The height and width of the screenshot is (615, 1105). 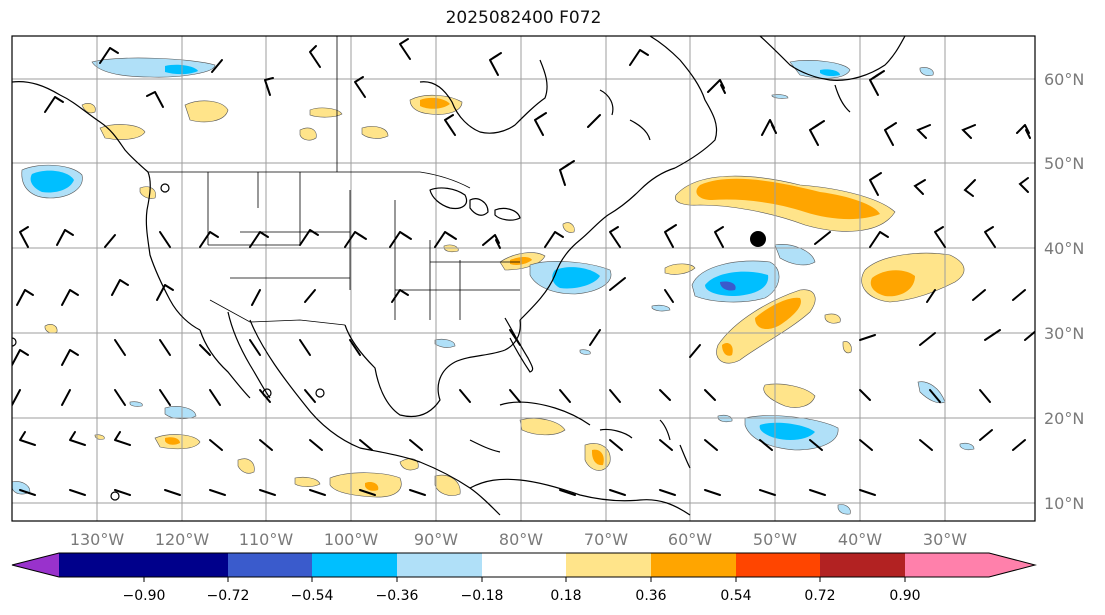 I want to click on lon-label: 110°W, so click(x=266, y=539).